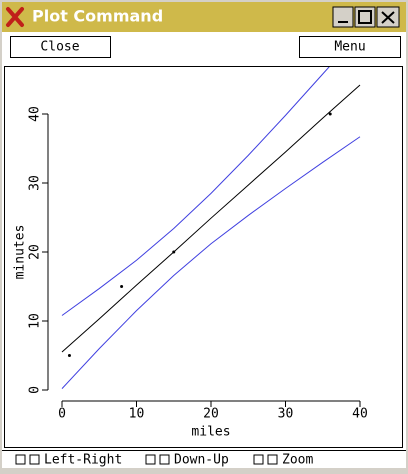 The image size is (408, 474). I want to click on x-tick-label: 10, so click(137, 414).